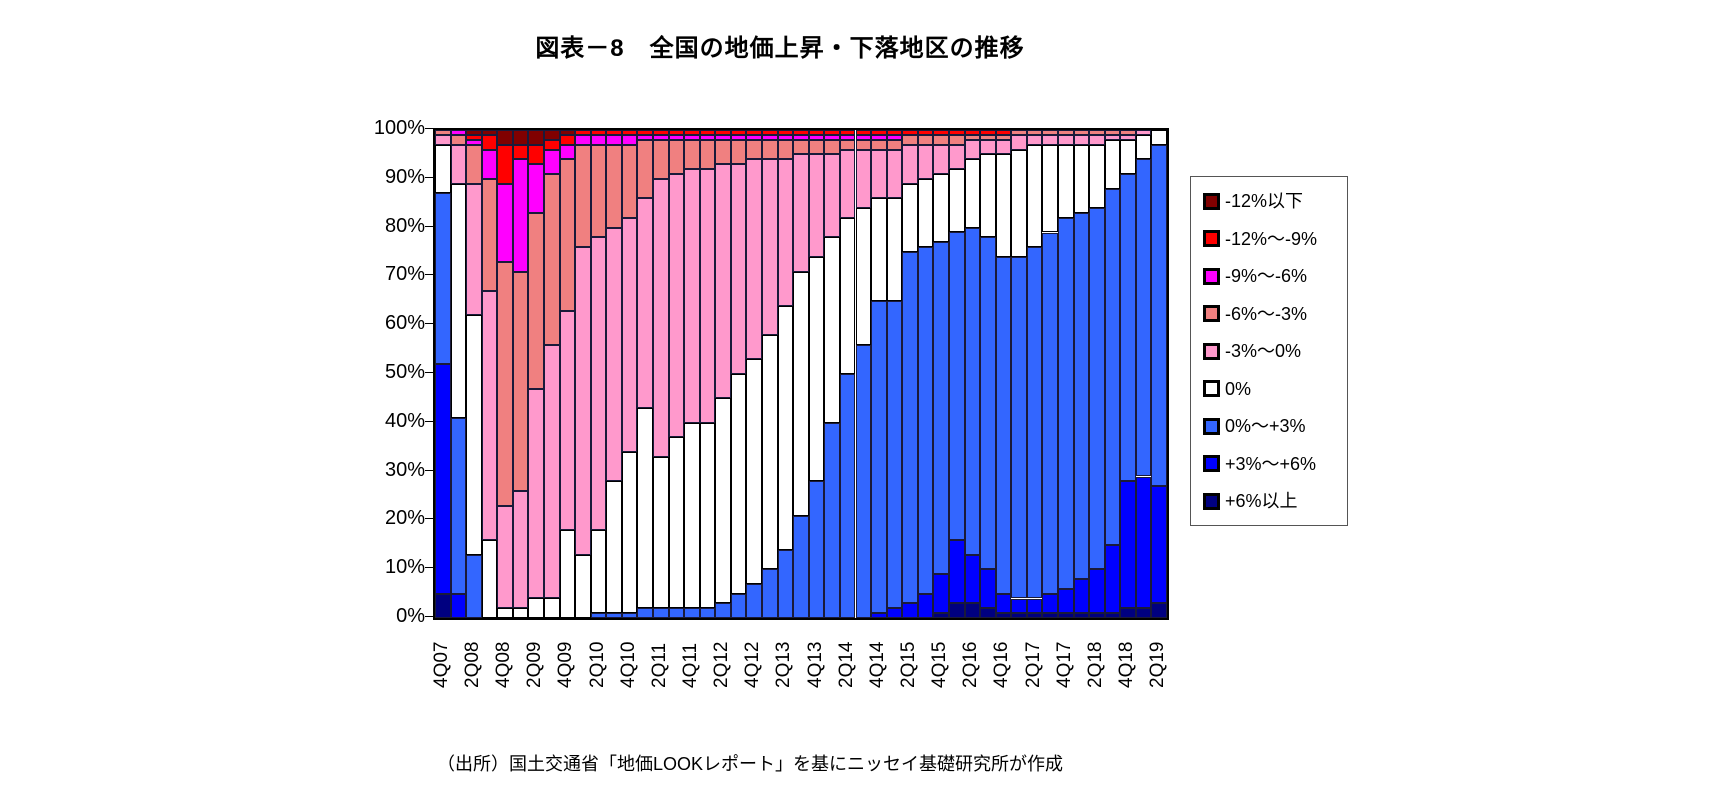 The image size is (1720, 791). I want to click on legend-label: 0%～+3%, so click(1265, 426).